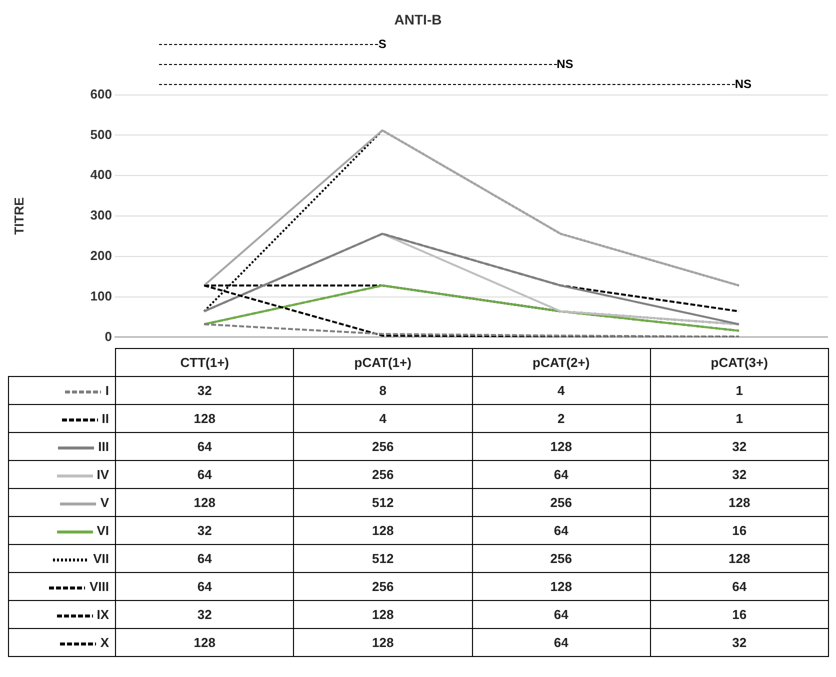 The width and height of the screenshot is (836, 677). What do you see at coordinates (561, 418) in the screenshot?
I see `data-label: 2` at bounding box center [561, 418].